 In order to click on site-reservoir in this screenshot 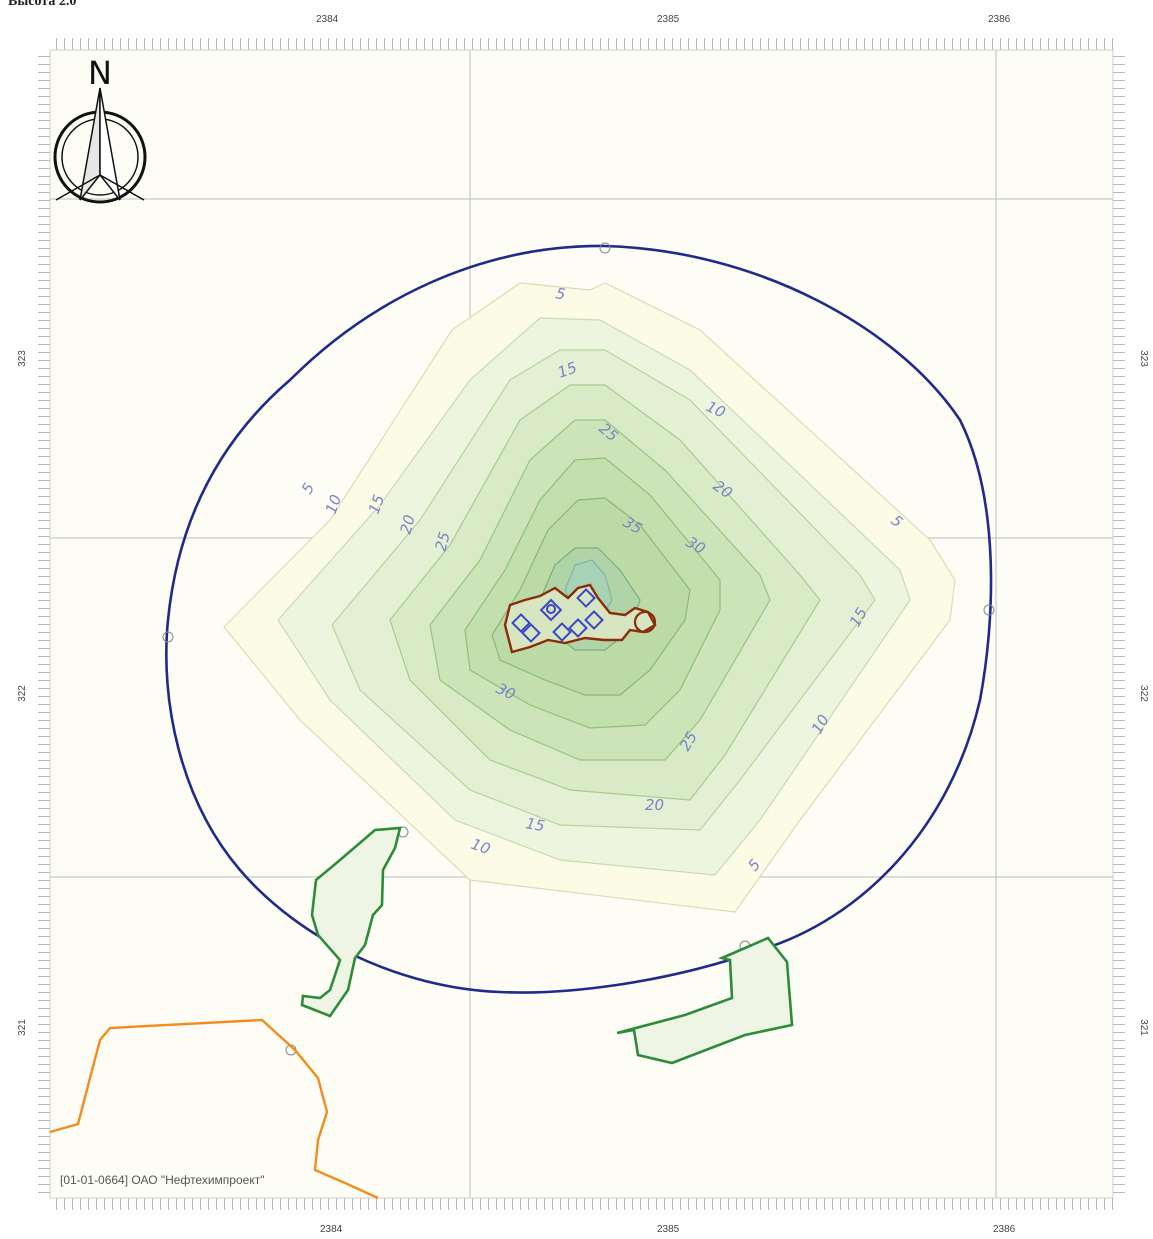, I will do `click(645, 622)`.